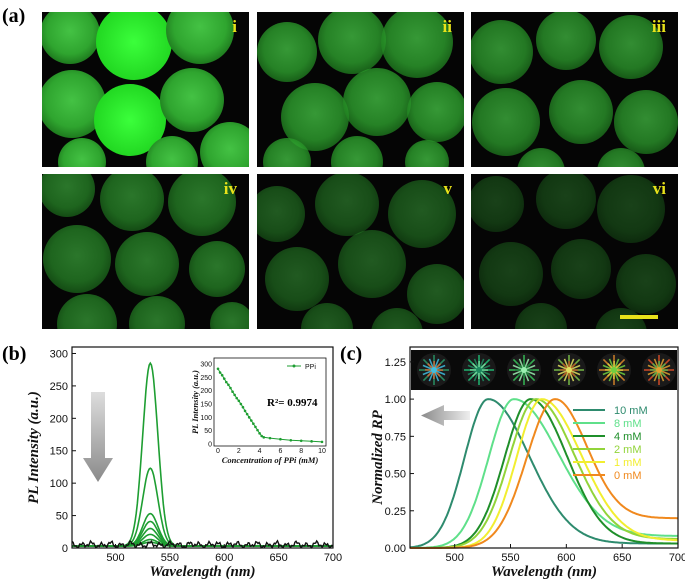 The image size is (685, 583). Describe the element at coordinates (628, 437) in the screenshot. I see `legend-label: 4 mM` at that location.